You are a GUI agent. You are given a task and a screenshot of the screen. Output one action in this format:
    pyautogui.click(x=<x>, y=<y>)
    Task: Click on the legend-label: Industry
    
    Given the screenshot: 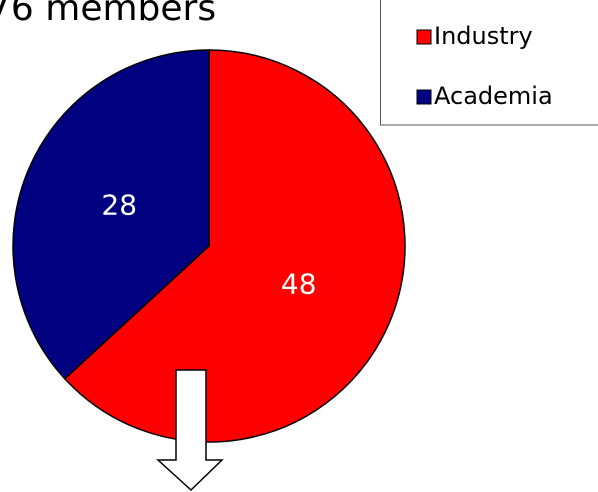 What is the action you would take?
    pyautogui.click(x=483, y=36)
    